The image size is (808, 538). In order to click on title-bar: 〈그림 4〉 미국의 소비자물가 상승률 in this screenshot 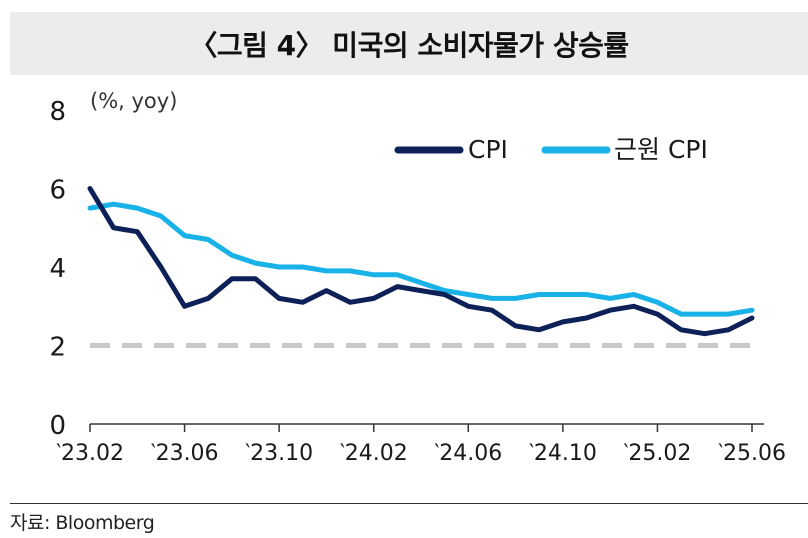, I will do `click(409, 43)`.